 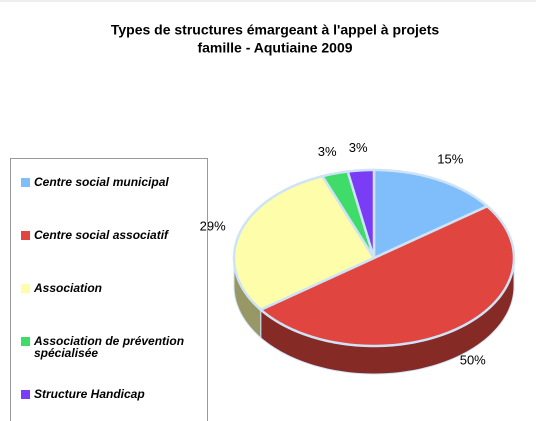 I want to click on legend-label: Centre social municipal, so click(x=101, y=182).